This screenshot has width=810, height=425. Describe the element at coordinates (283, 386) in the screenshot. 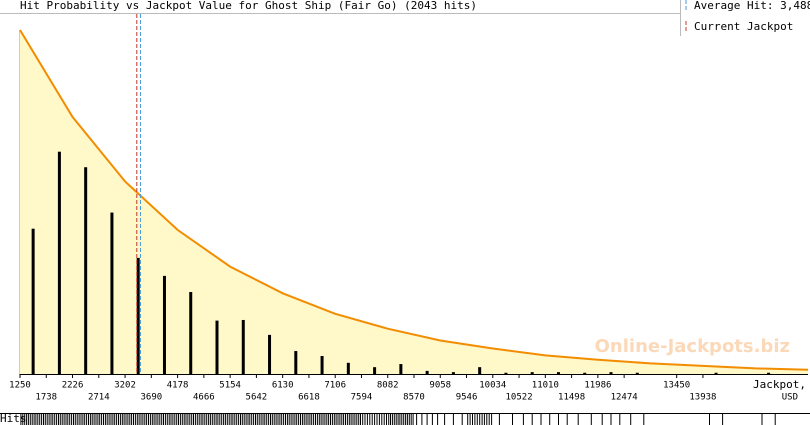

I see `x-tick-label: 6130` at that location.